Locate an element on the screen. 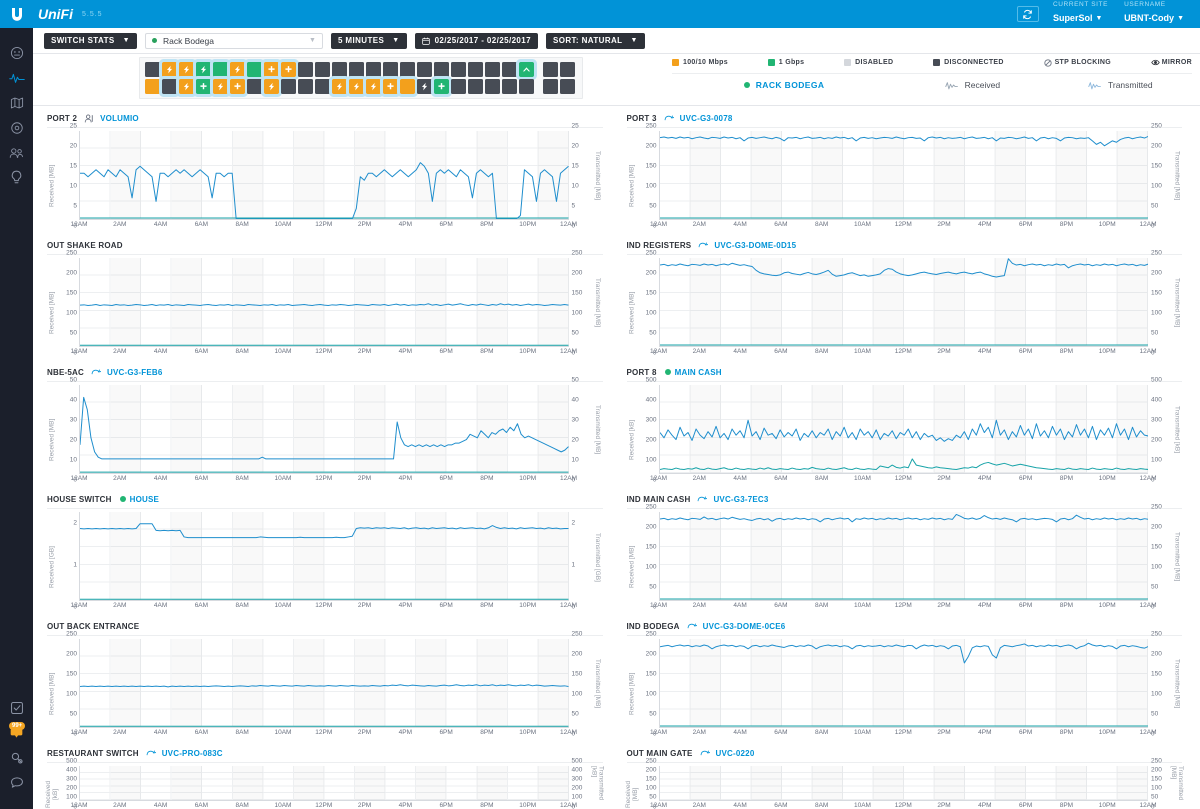  sidebar-item-devices is located at coordinates (16, 127).